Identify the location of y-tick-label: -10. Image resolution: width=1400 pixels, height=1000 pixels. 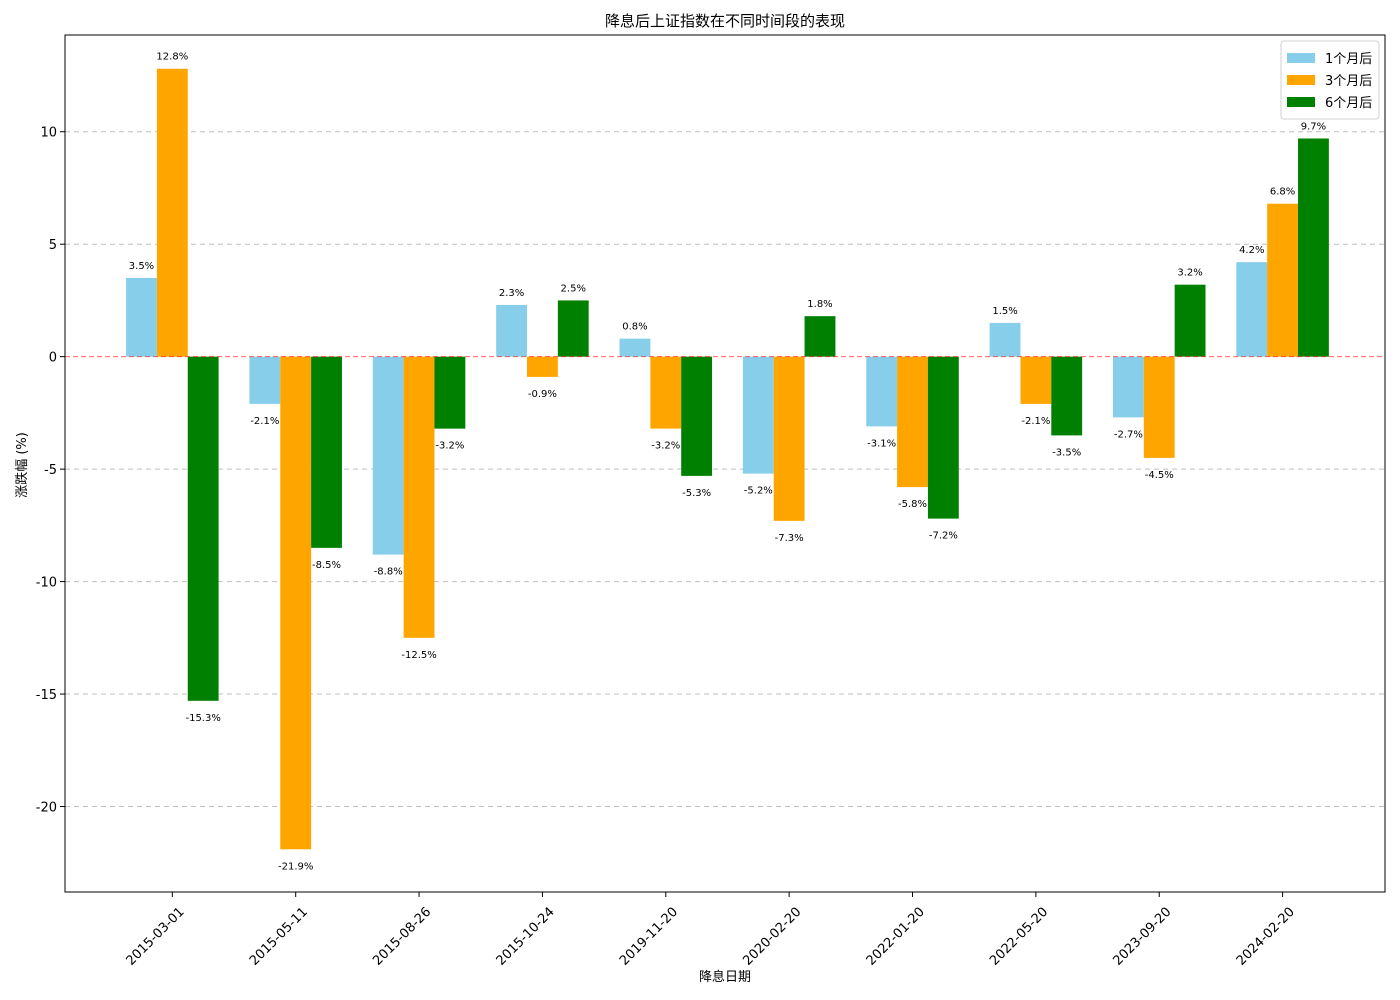
(46, 583).